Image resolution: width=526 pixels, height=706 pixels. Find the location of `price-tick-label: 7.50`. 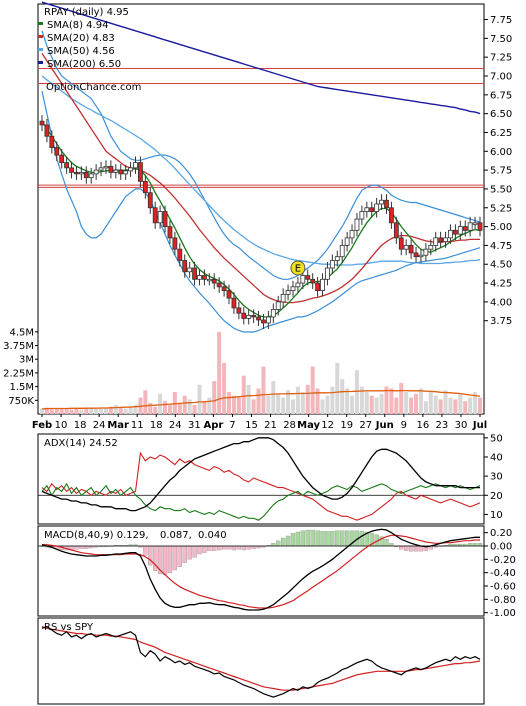

price-tick-label: 7.50 is located at coordinates (501, 39).